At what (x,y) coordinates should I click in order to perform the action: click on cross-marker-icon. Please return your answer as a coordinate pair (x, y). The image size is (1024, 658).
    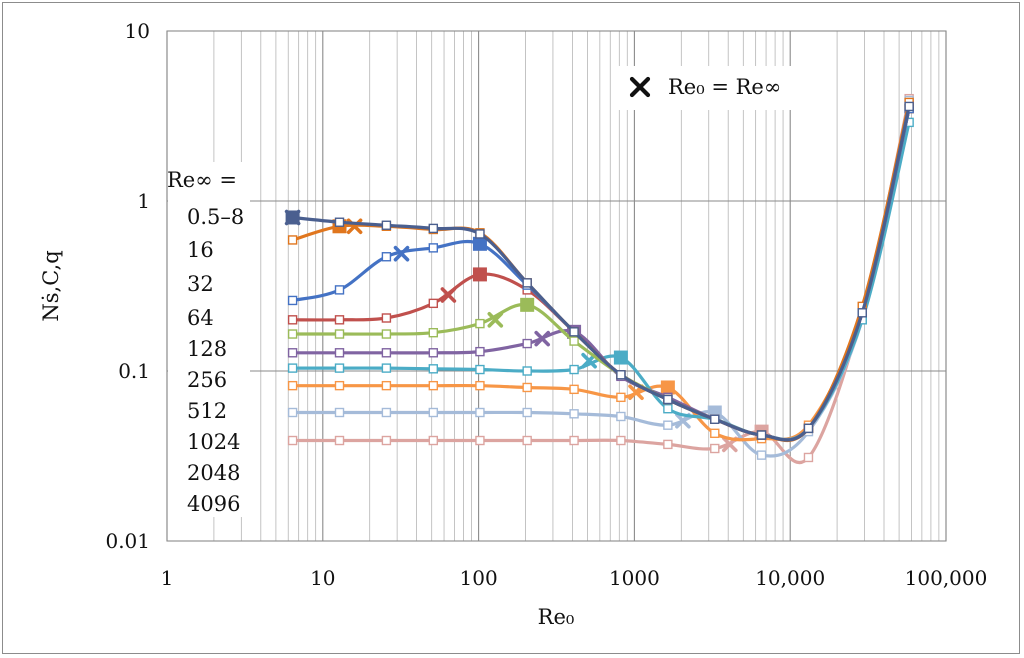
    Looking at the image, I should click on (640, 87).